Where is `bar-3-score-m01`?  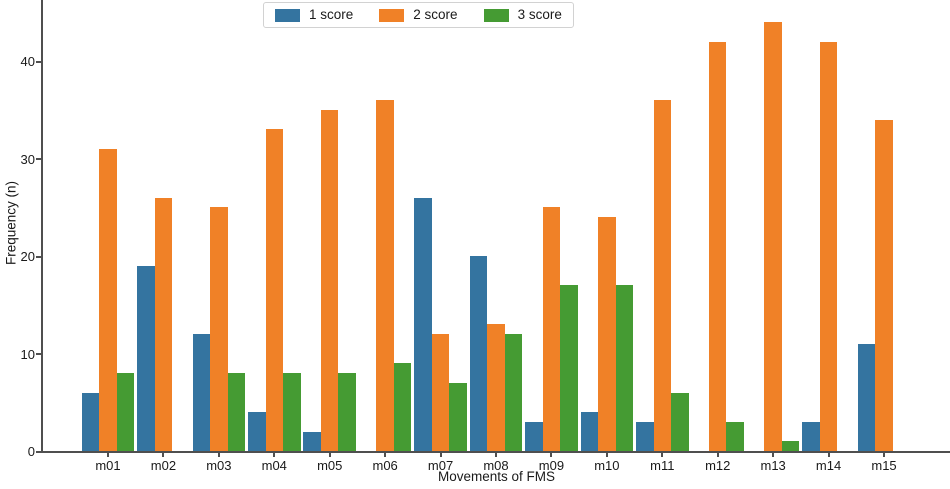 bar-3-score-m01 is located at coordinates (125, 412).